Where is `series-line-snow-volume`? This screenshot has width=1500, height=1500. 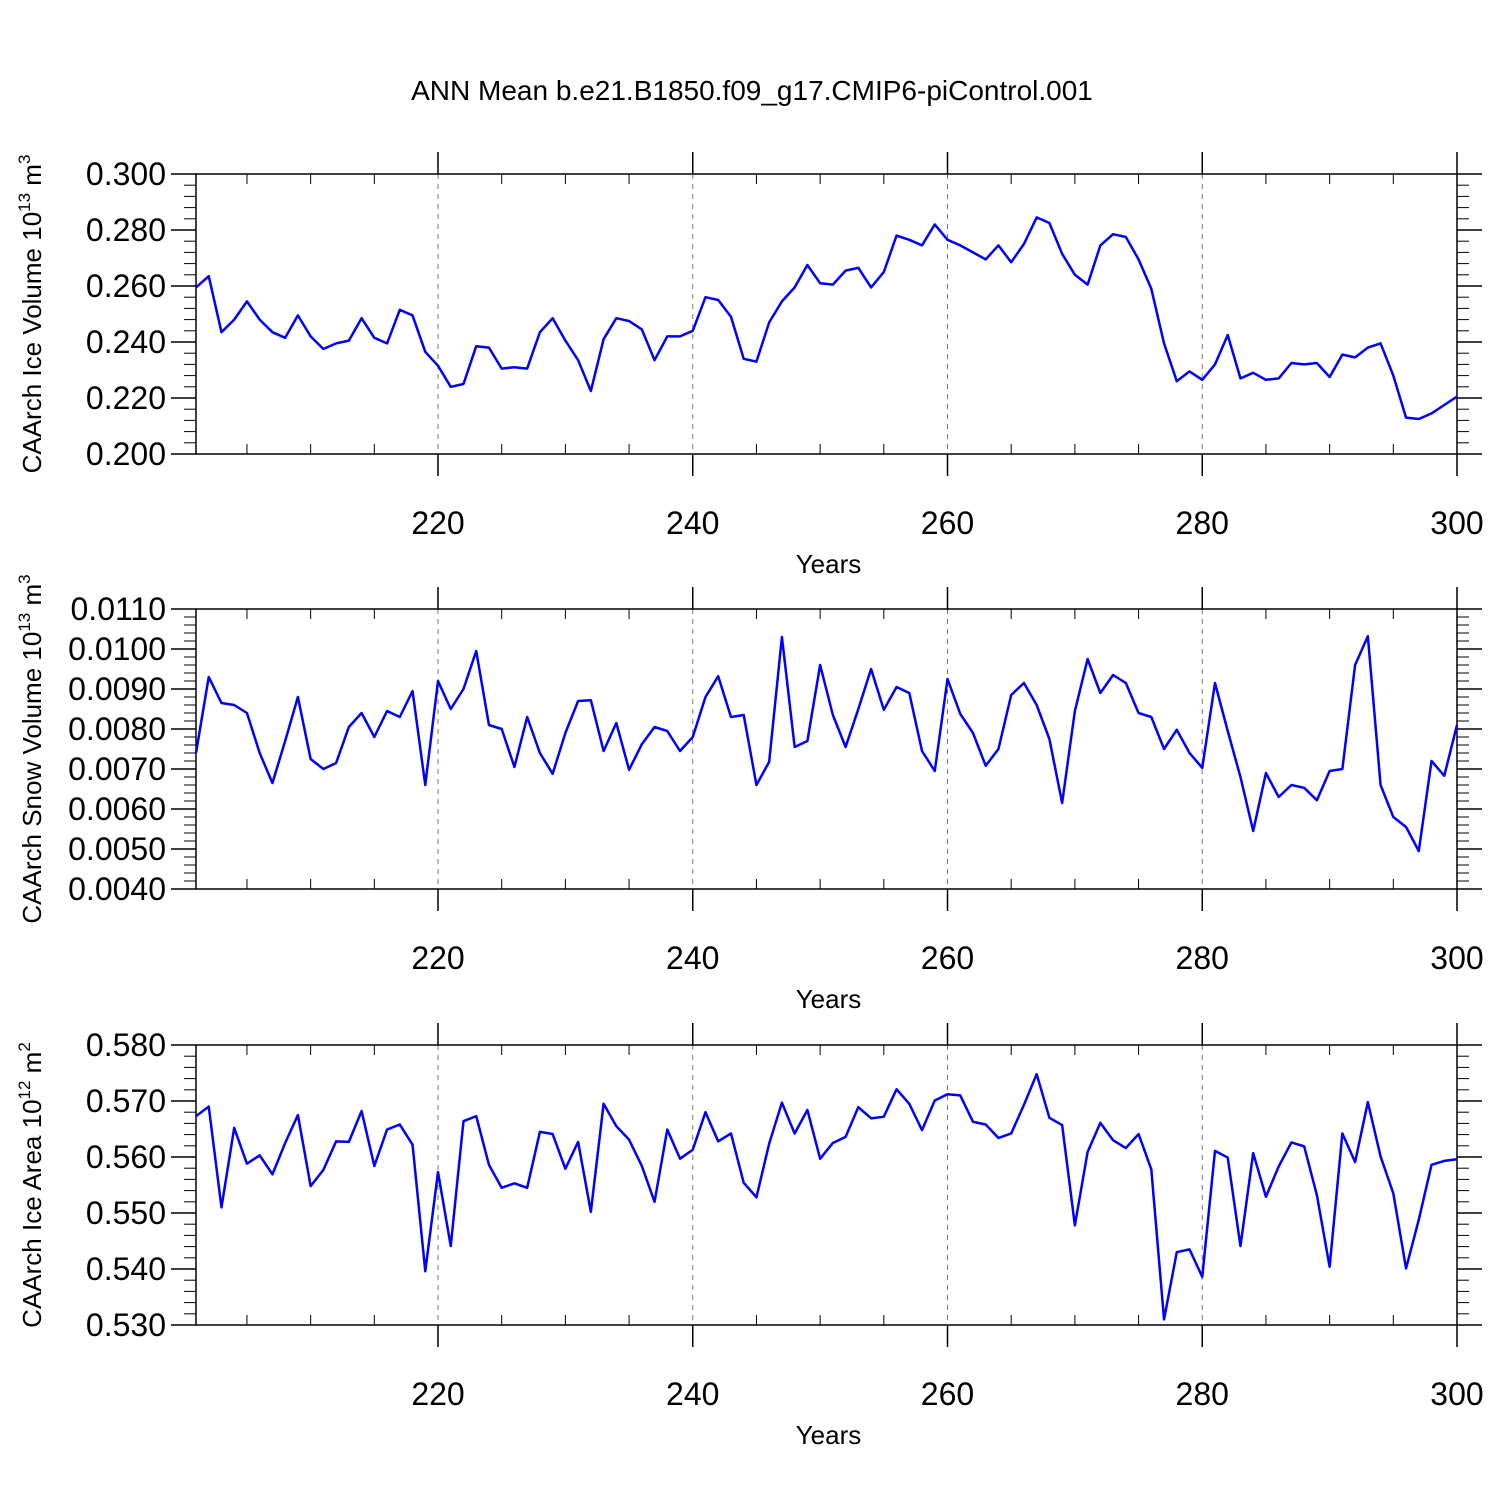
series-line-snow-volume is located at coordinates (826, 743).